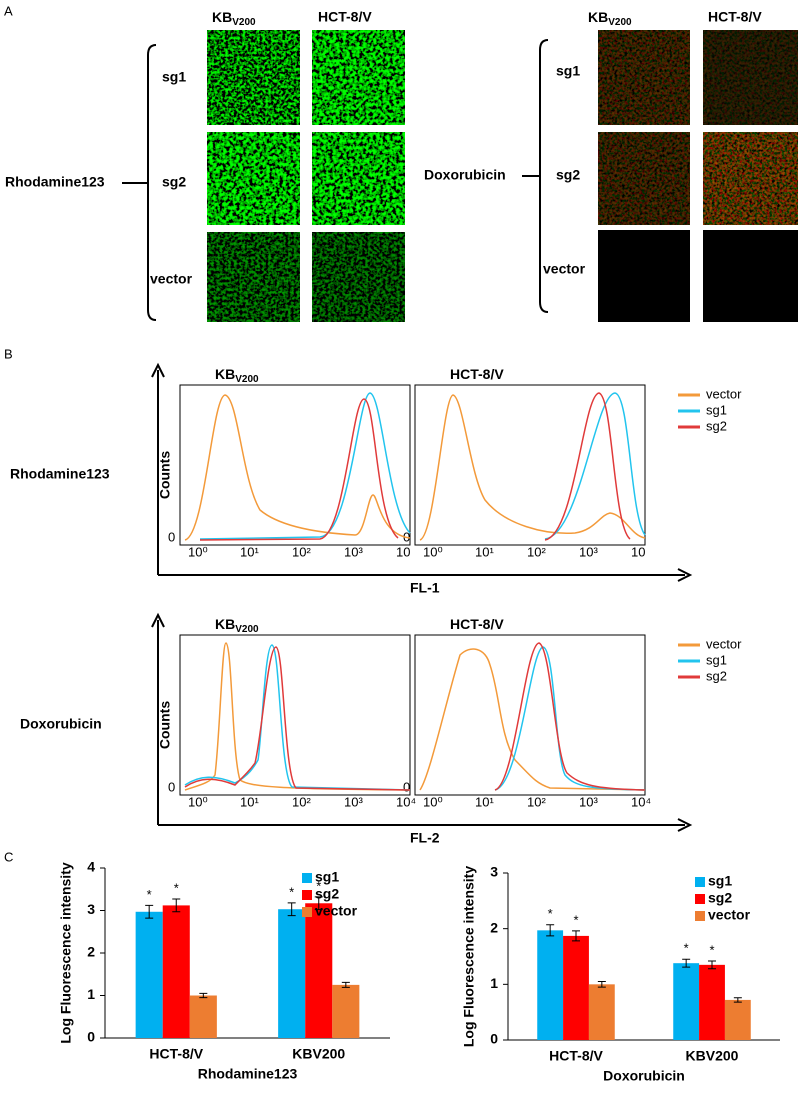 The height and width of the screenshot is (1094, 800). I want to click on y-tick-label: 4, so click(91, 867).